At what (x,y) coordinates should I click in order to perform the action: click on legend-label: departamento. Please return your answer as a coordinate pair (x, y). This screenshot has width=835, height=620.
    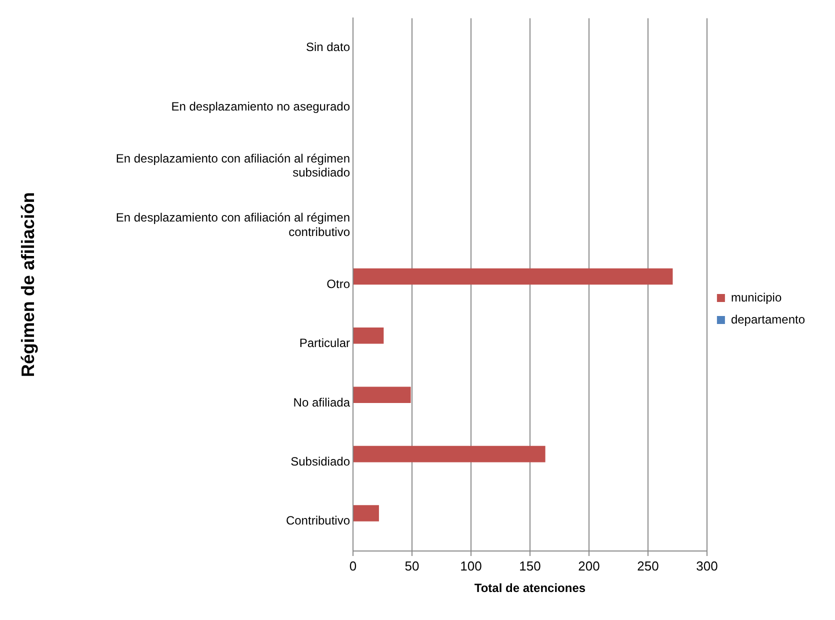
    Looking at the image, I should click on (768, 319).